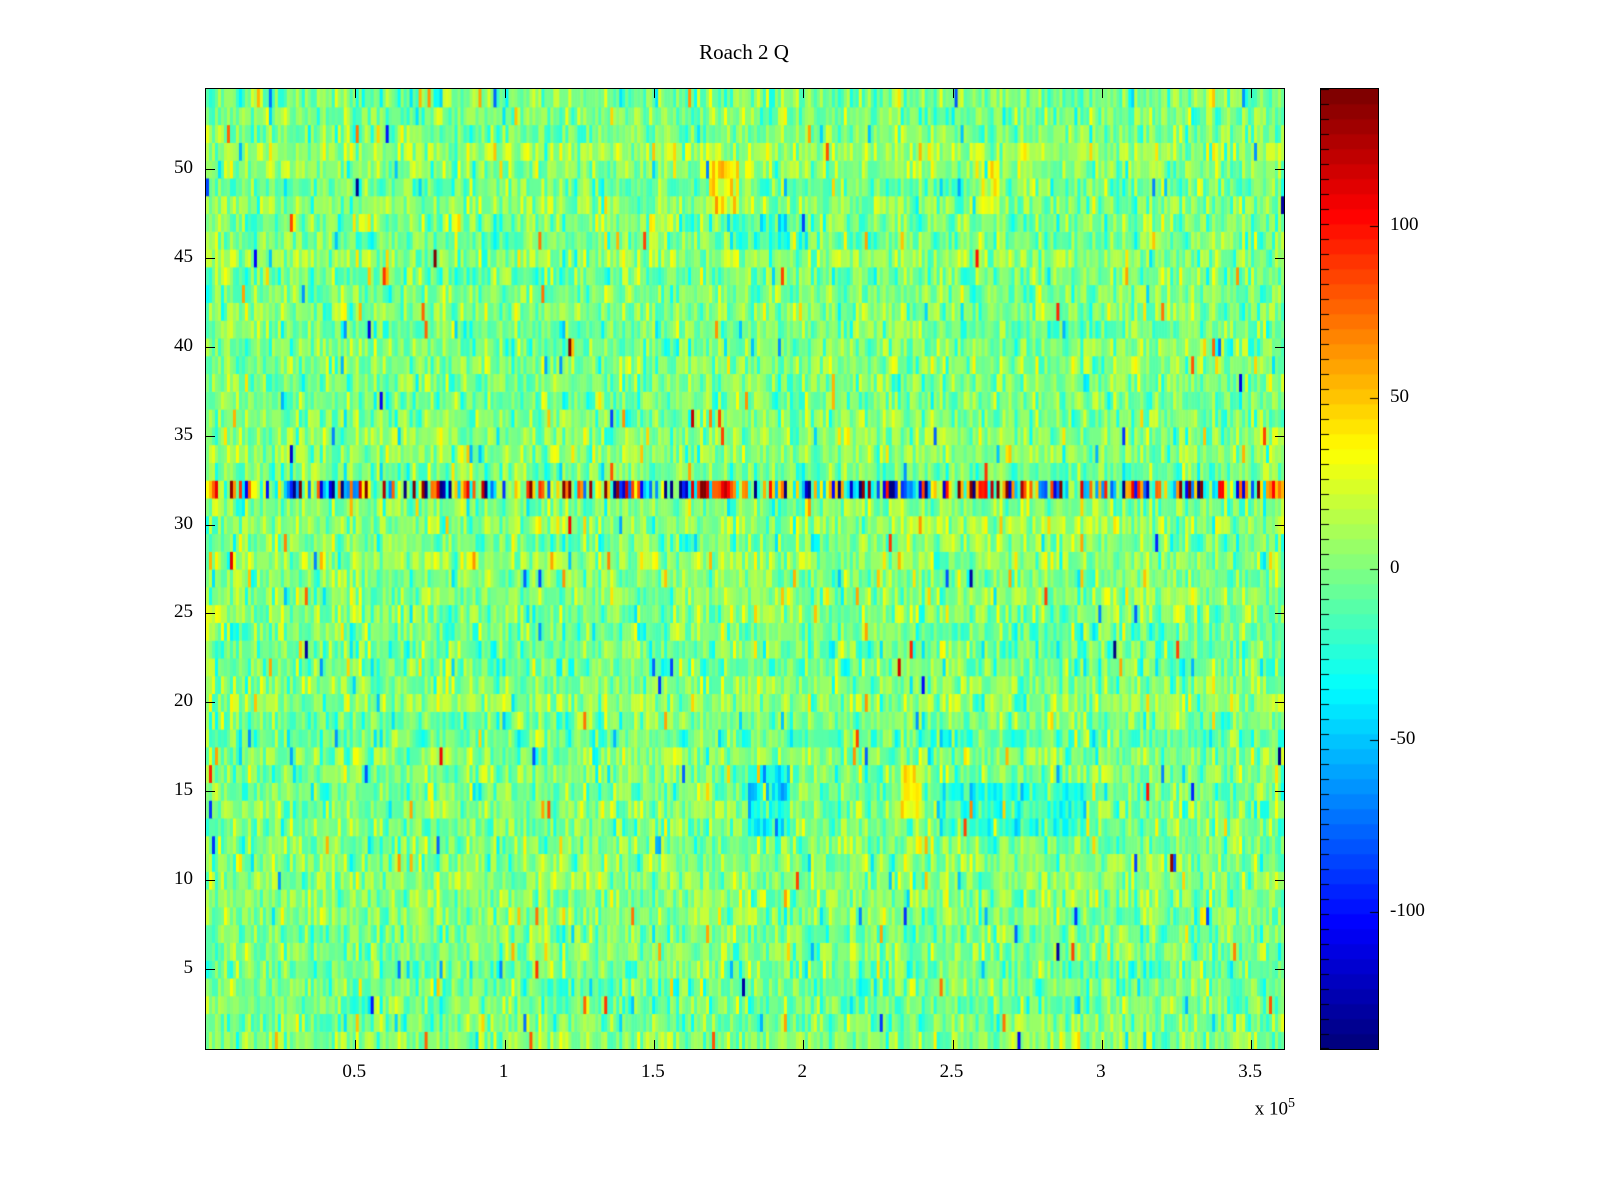 The width and height of the screenshot is (1600, 1200). What do you see at coordinates (183, 256) in the screenshot?
I see `y-tick-label: 45` at bounding box center [183, 256].